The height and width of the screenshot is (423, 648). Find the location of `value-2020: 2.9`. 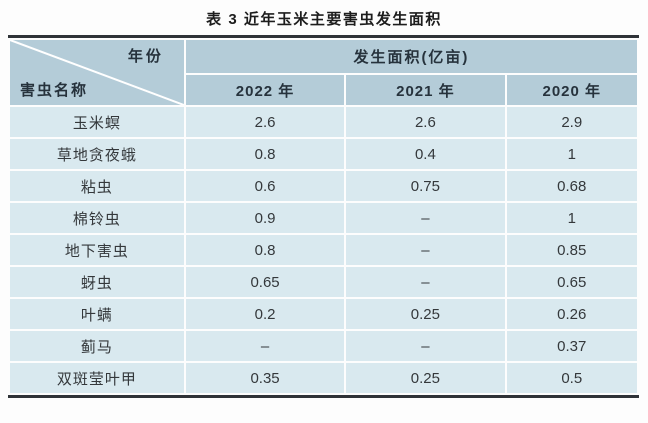

value-2020: 2.9 is located at coordinates (571, 122).